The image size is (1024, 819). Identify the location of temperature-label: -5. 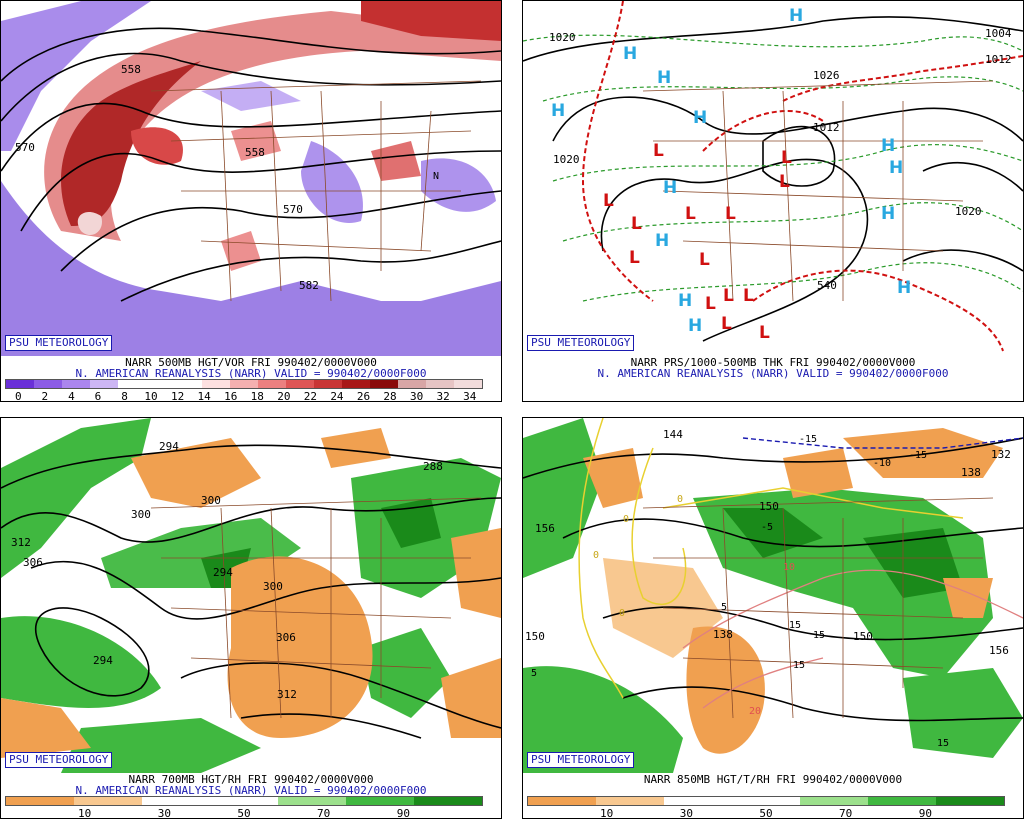
(767, 527).